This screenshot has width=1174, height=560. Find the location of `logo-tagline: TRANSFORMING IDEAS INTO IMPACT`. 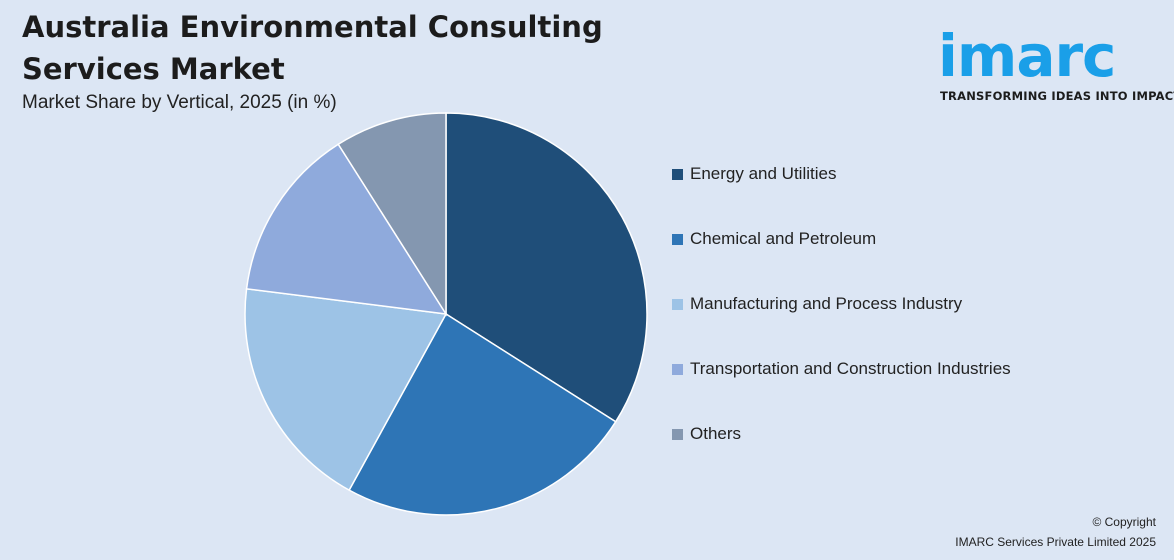

logo-tagline: TRANSFORMING IDEAS INTO IMPACT is located at coordinates (1057, 96).